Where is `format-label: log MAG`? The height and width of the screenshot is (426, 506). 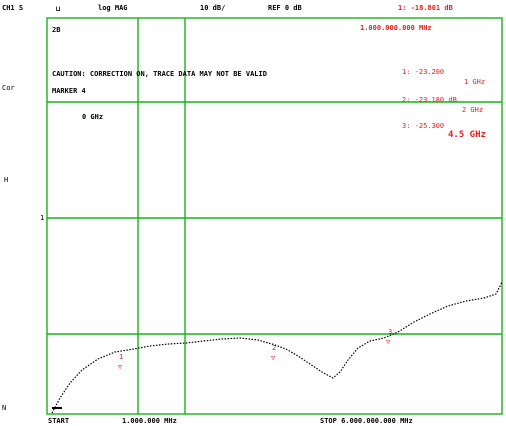
format-label: log MAG is located at coordinates (113, 8).